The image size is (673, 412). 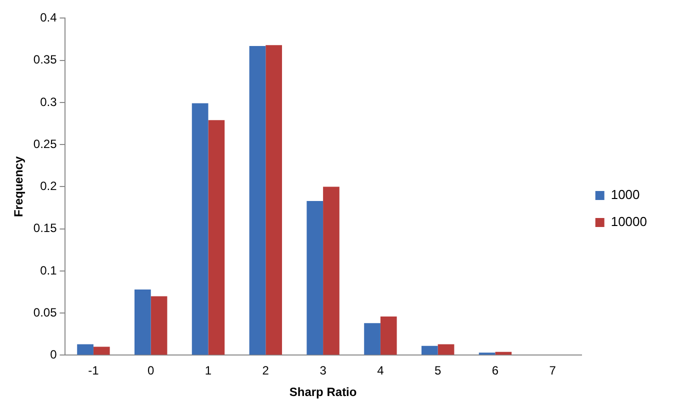 What do you see at coordinates (151, 371) in the screenshot?
I see `x-tick-label: 0` at bounding box center [151, 371].